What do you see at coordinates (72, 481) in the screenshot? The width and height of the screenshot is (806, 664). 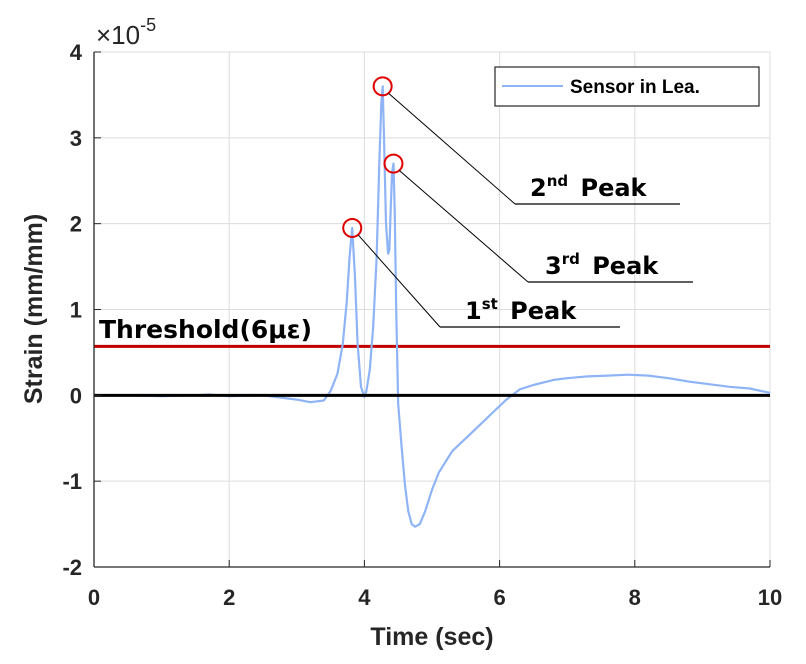 I see `y-tick-label: -1` at bounding box center [72, 481].